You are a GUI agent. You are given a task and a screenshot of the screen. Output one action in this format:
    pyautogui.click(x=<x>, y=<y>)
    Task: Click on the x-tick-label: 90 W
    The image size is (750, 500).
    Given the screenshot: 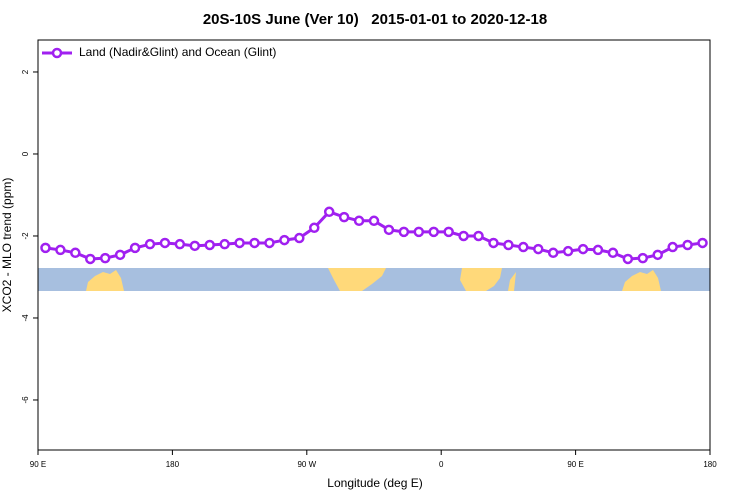 What is the action you would take?
    pyautogui.click(x=306, y=464)
    